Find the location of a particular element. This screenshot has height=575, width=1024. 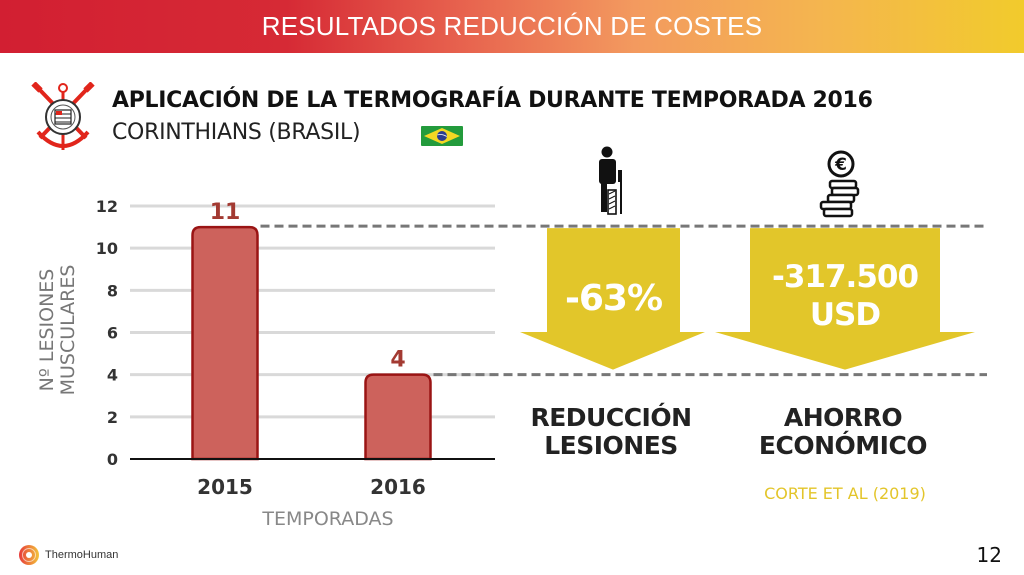

y-tick-label: 8 is located at coordinates (112, 290).